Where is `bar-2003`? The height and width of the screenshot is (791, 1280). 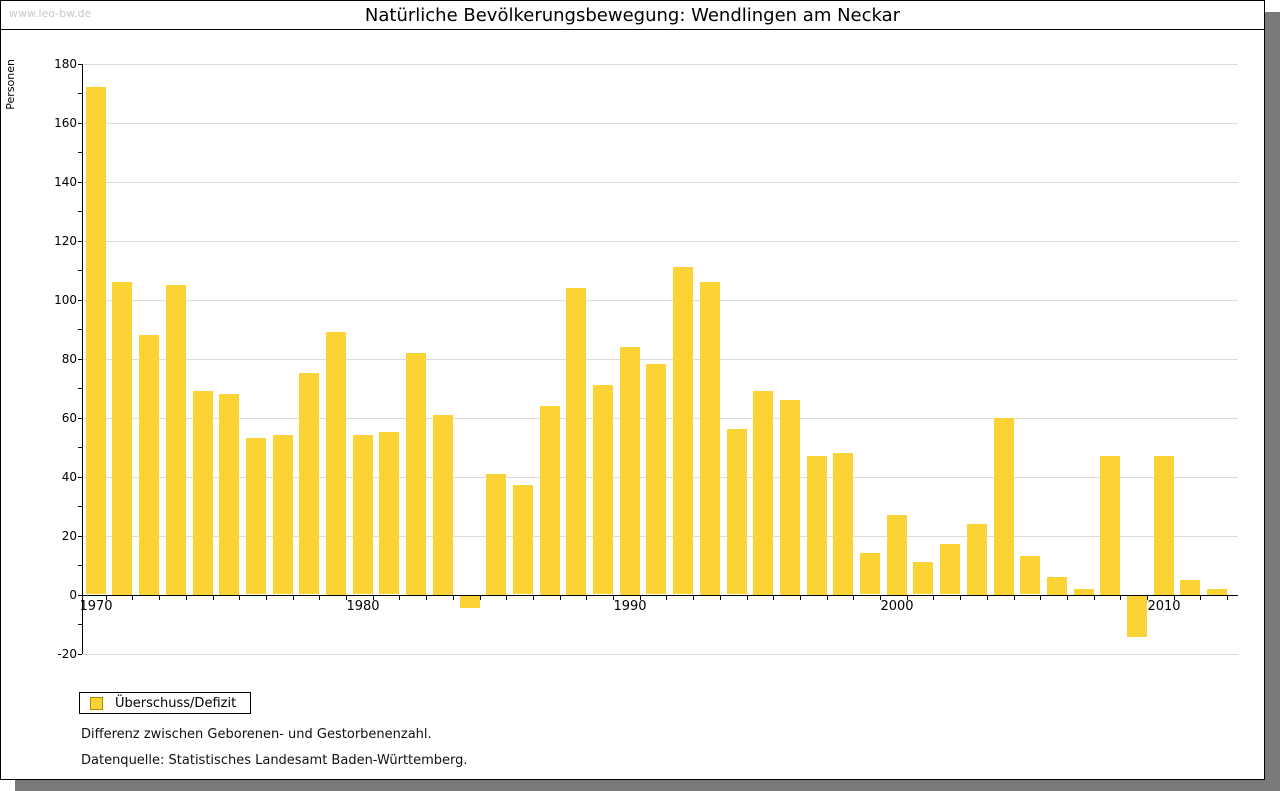 bar-2003 is located at coordinates (977, 559).